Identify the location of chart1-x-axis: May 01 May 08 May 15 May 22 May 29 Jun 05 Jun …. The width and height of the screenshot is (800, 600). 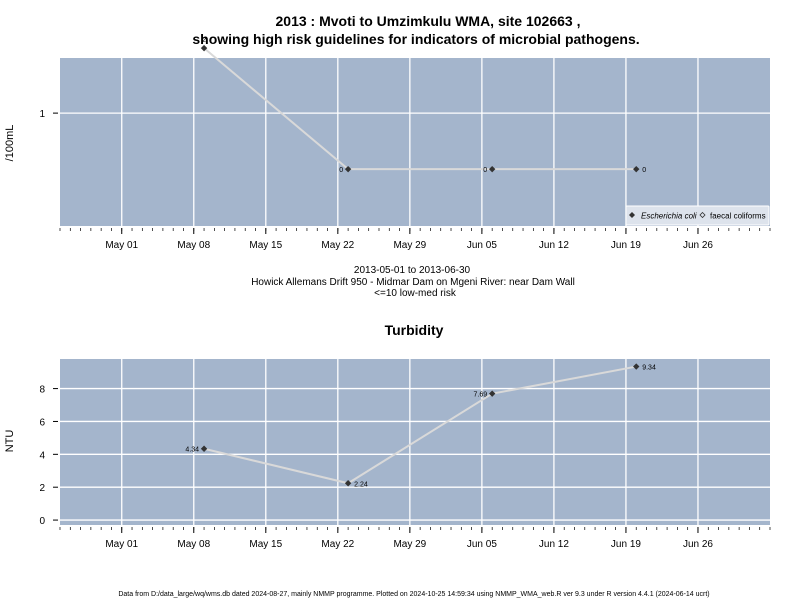
(415, 239).